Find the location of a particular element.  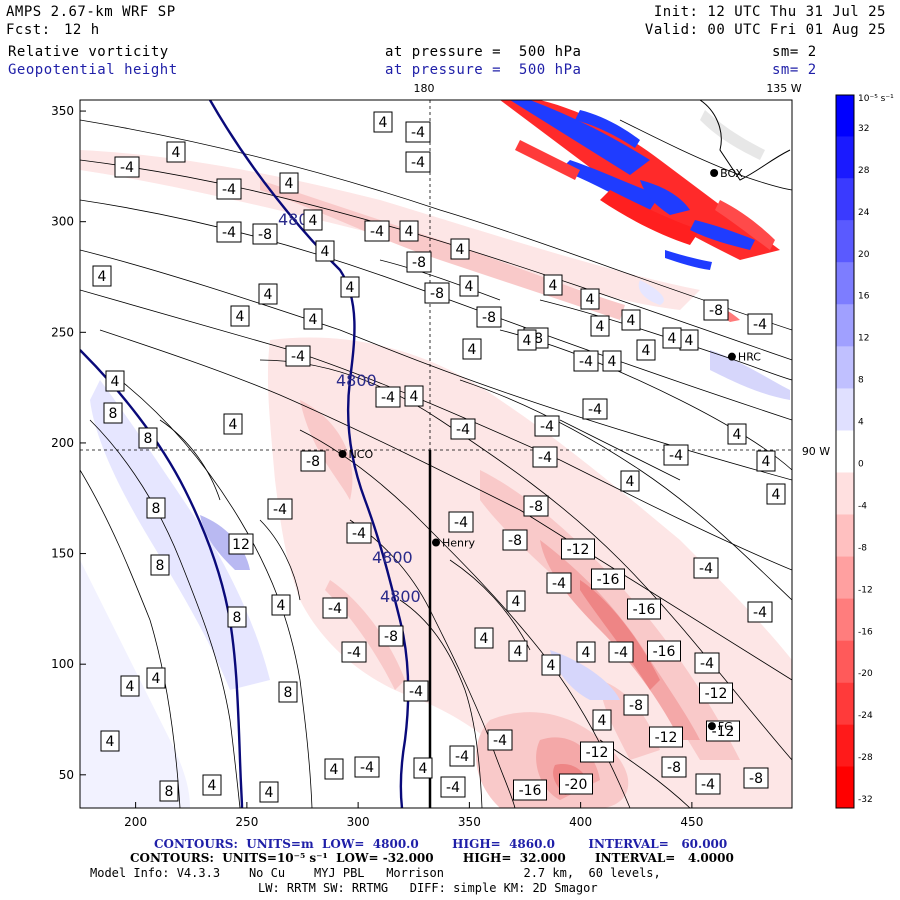

svg-text: -16 is located at coordinates (644, 610).